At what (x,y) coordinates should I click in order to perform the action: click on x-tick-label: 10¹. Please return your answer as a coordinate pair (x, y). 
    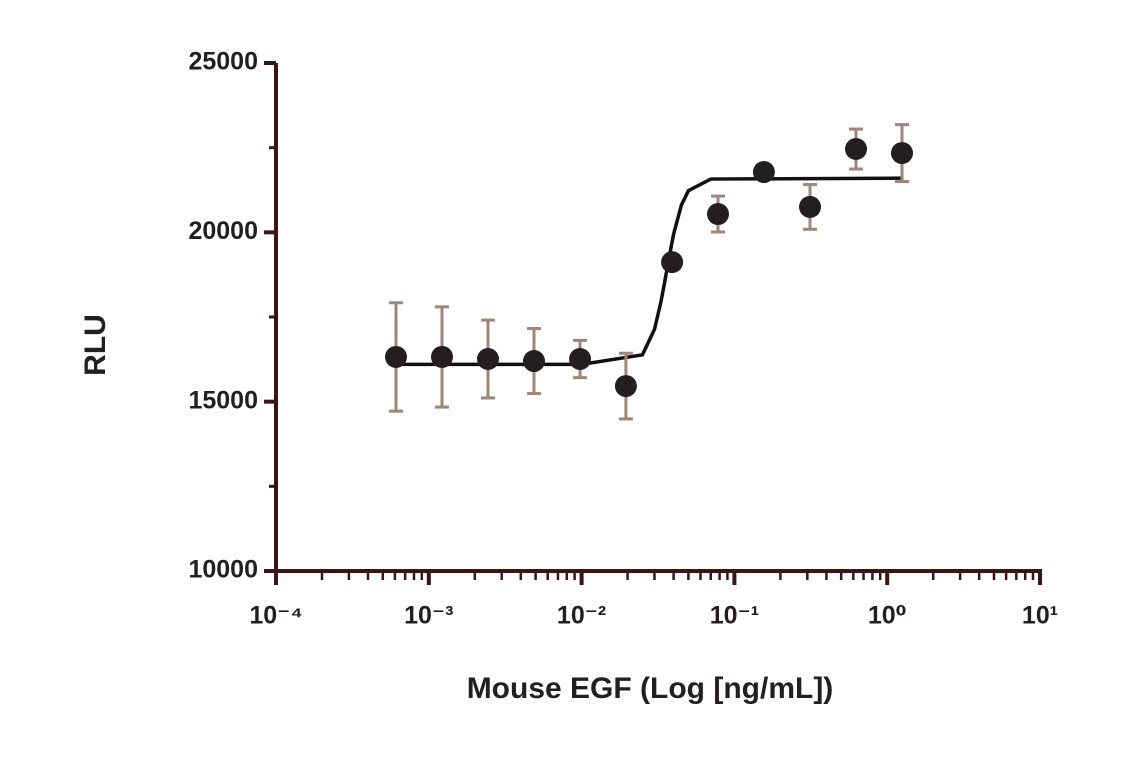
    Looking at the image, I should click on (1040, 616).